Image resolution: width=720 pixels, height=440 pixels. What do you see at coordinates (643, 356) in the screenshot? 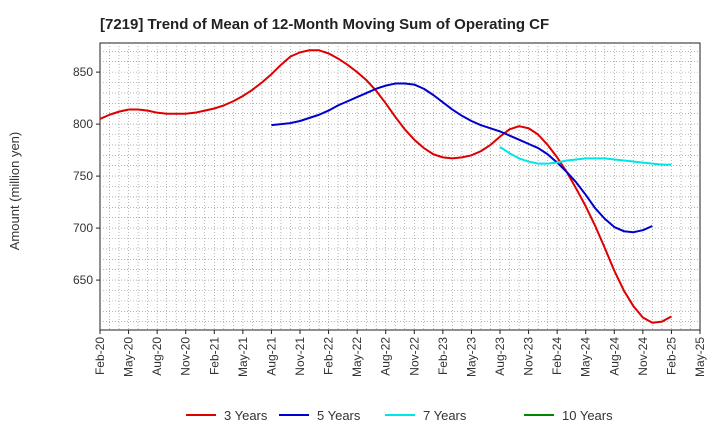
I see `x-tick-label: Nov-24` at bounding box center [643, 356].